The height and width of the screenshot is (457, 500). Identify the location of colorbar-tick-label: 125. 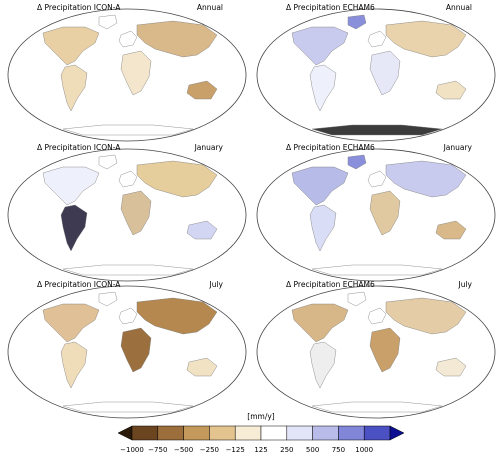
(261, 450).